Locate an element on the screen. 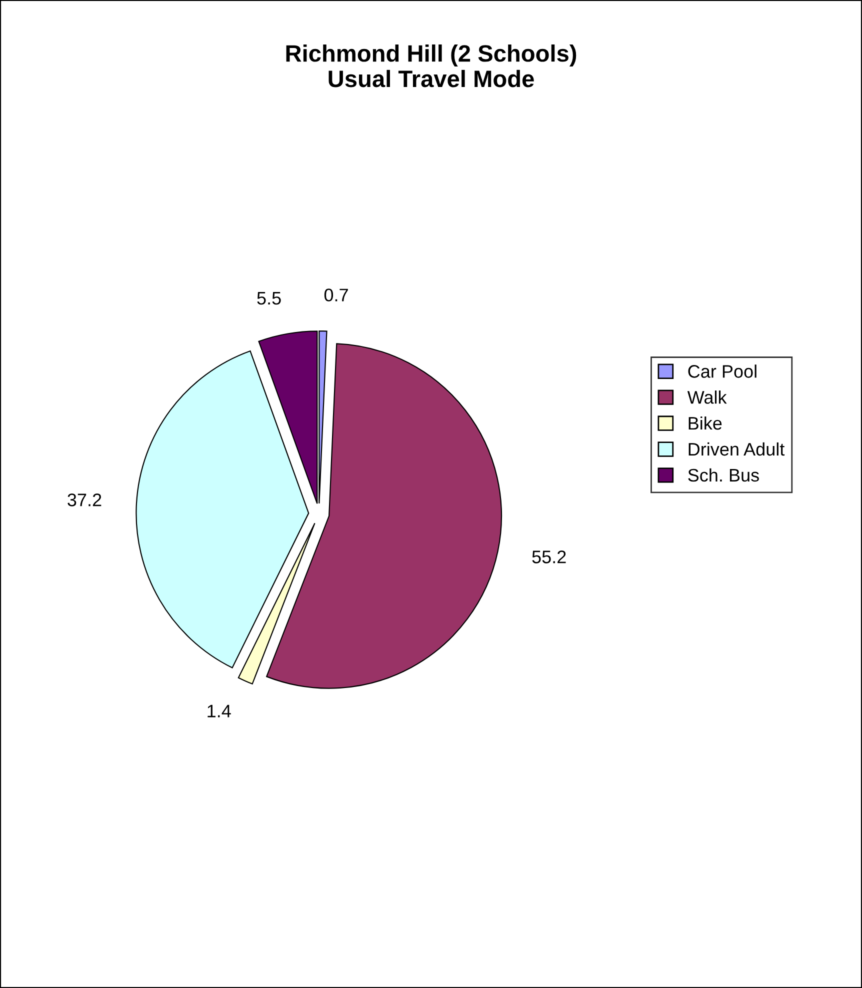 The width and height of the screenshot is (862, 988). legend-label: Driven Adult is located at coordinates (736, 449).